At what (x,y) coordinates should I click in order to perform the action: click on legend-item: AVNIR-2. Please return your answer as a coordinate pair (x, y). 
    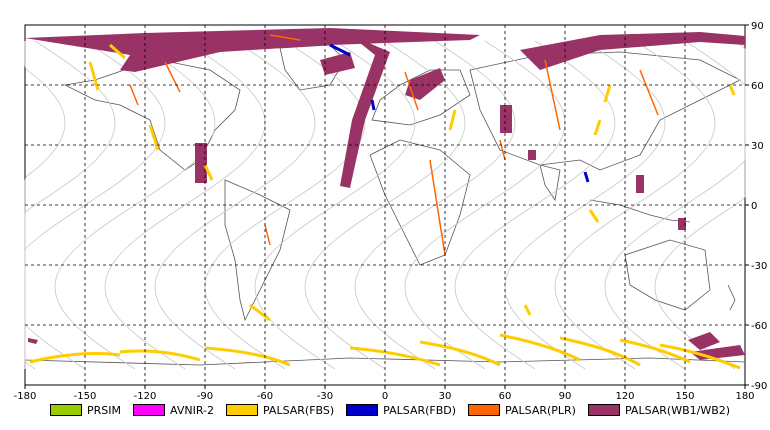
    Looking at the image, I should click on (173, 410).